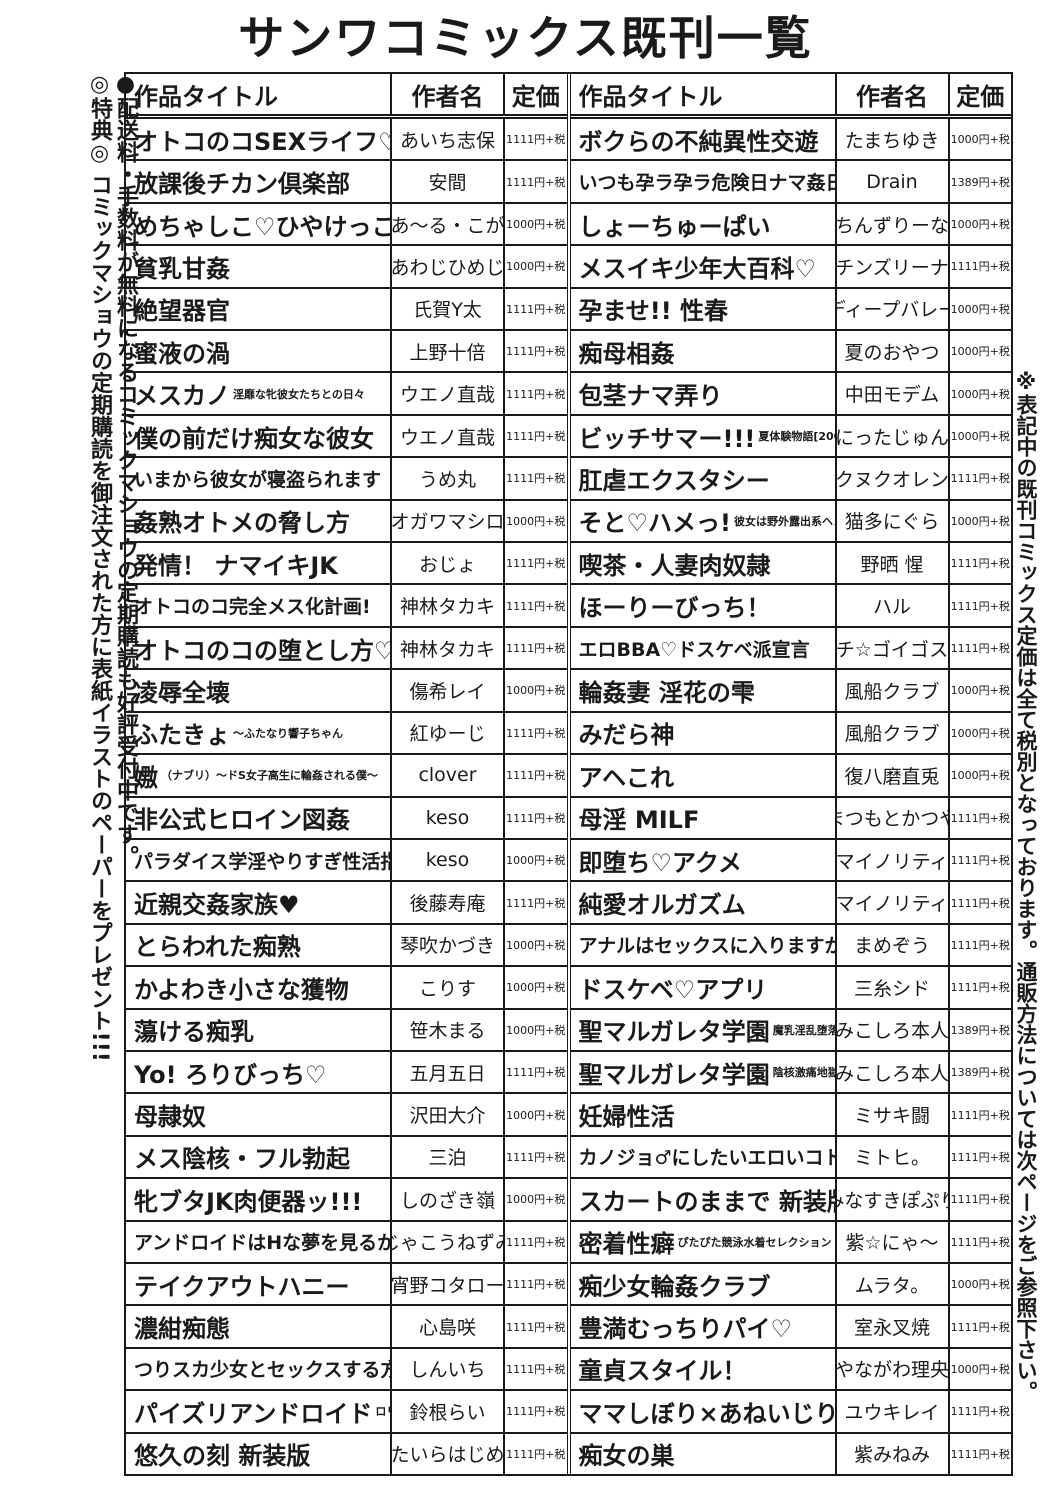 Image resolution: width=1051 pixels, height=1500 pixels. I want to click on table-row: 聖マルガレタ学園陰核激痛地獄編みこしろ本人1389円+税, so click(790, 1073).